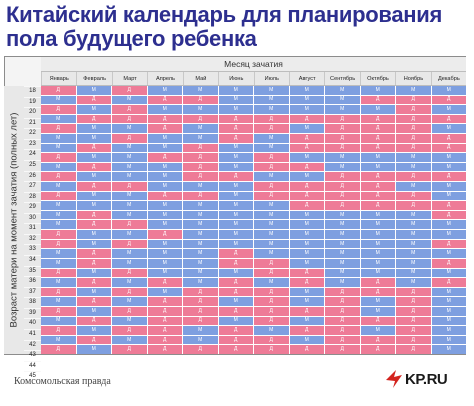 The image size is (474, 406). What do you see at coordinates (32, 313) in the screenshot?
I see `age-label: 39` at bounding box center [32, 313].